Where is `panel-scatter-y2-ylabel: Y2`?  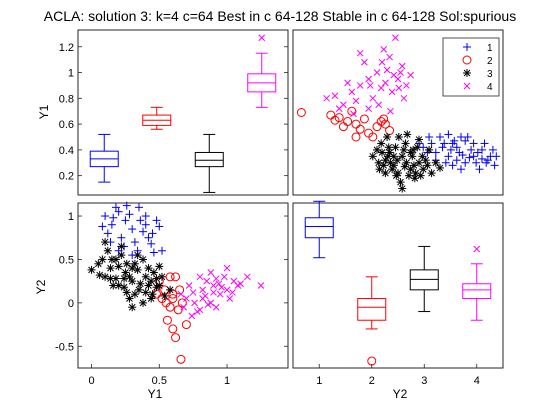 panel-scatter-y2-ylabel: Y2 is located at coordinates (41, 286).